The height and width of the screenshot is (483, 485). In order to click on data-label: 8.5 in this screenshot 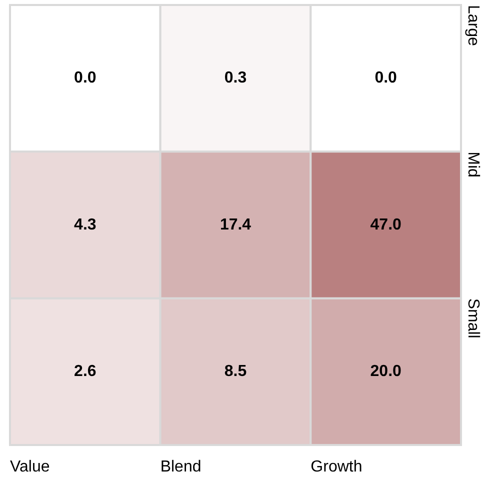, I will do `click(235, 371)`.